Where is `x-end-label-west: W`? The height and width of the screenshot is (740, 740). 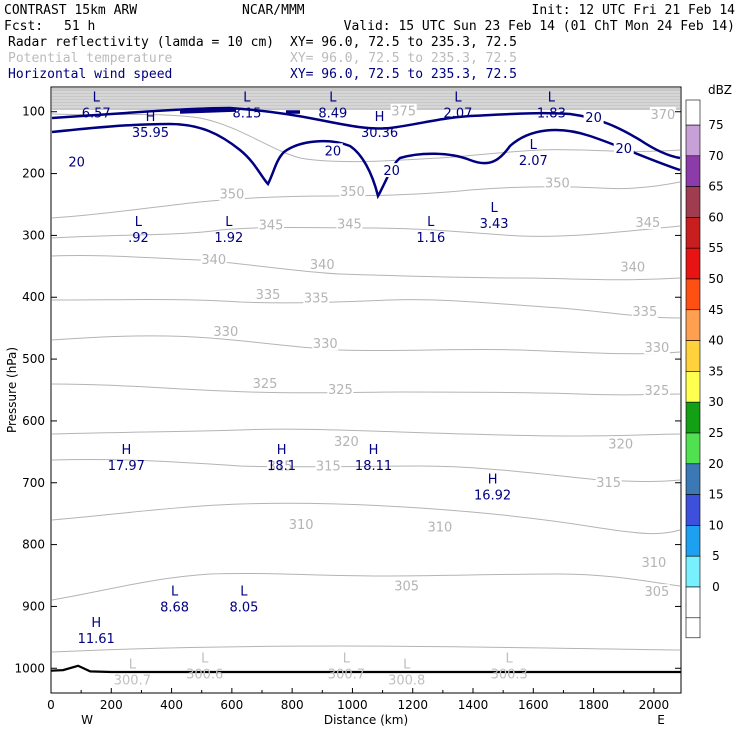
x-end-label-west: W is located at coordinates (87, 720).